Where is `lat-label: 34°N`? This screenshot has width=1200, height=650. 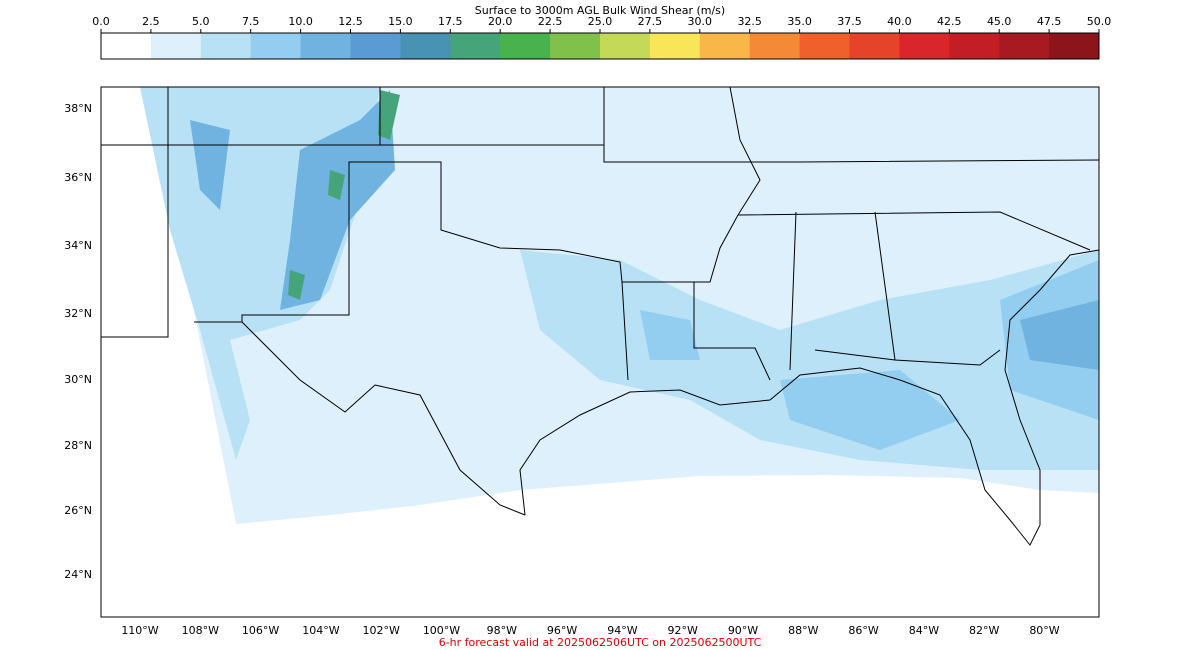
lat-label: 34°N is located at coordinates (78, 245).